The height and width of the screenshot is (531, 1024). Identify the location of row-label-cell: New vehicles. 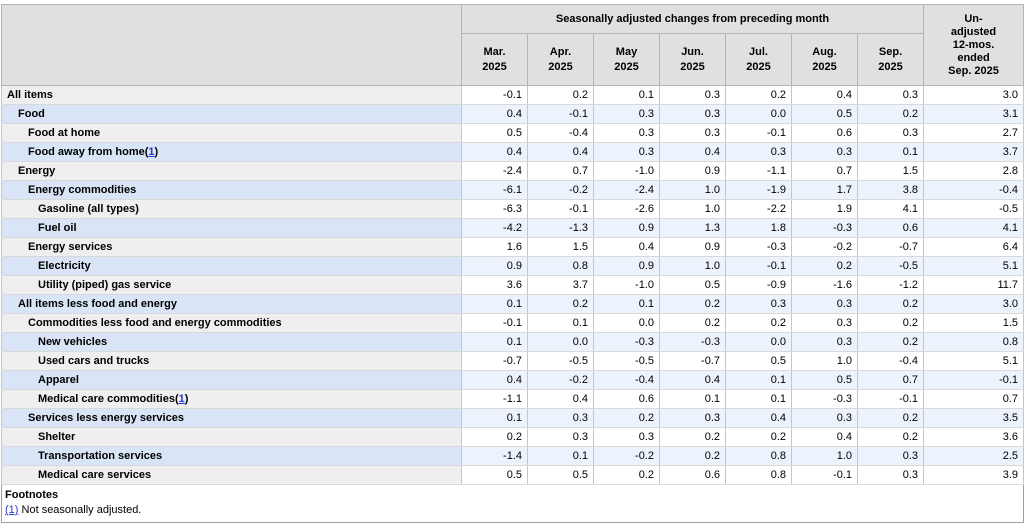
(231, 342).